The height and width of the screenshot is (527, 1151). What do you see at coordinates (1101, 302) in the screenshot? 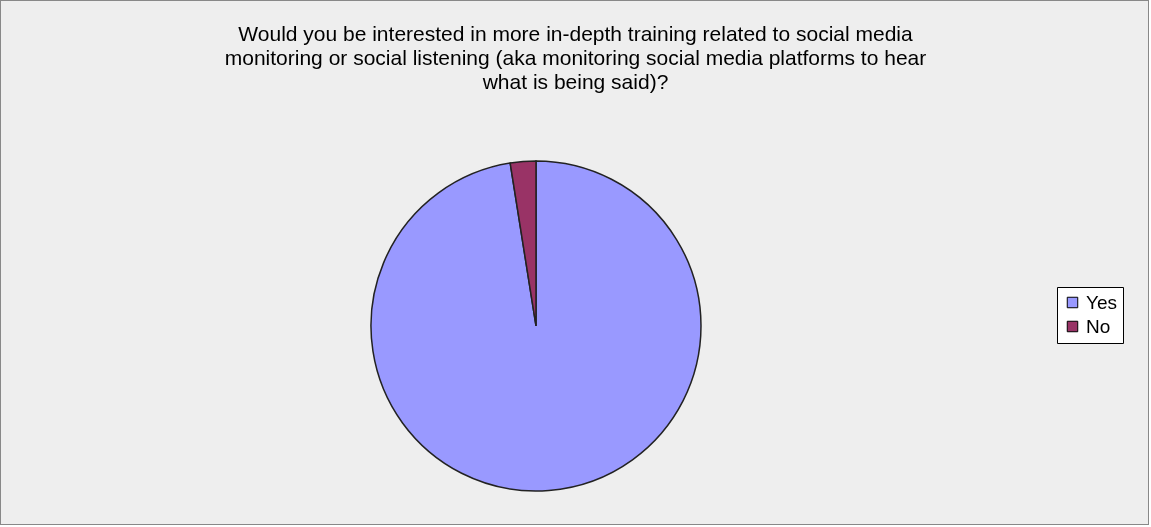
I see `legend-label: Yes` at bounding box center [1101, 302].